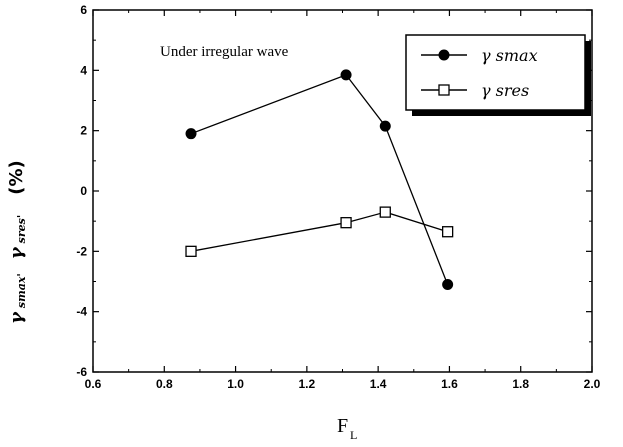  I want to click on x-axis-label-main: F, so click(342, 426).